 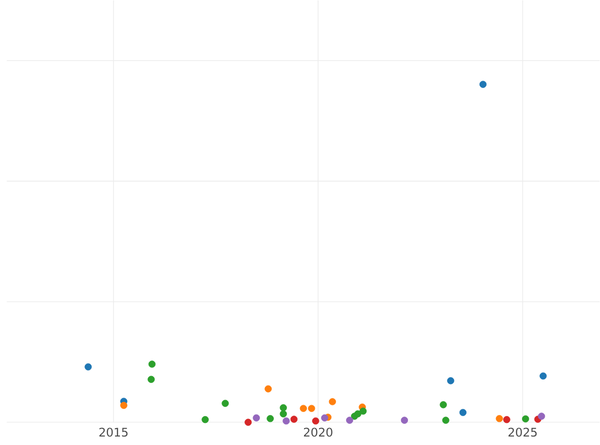 I want to click on x-tick-label: 2015, so click(x=113, y=432).